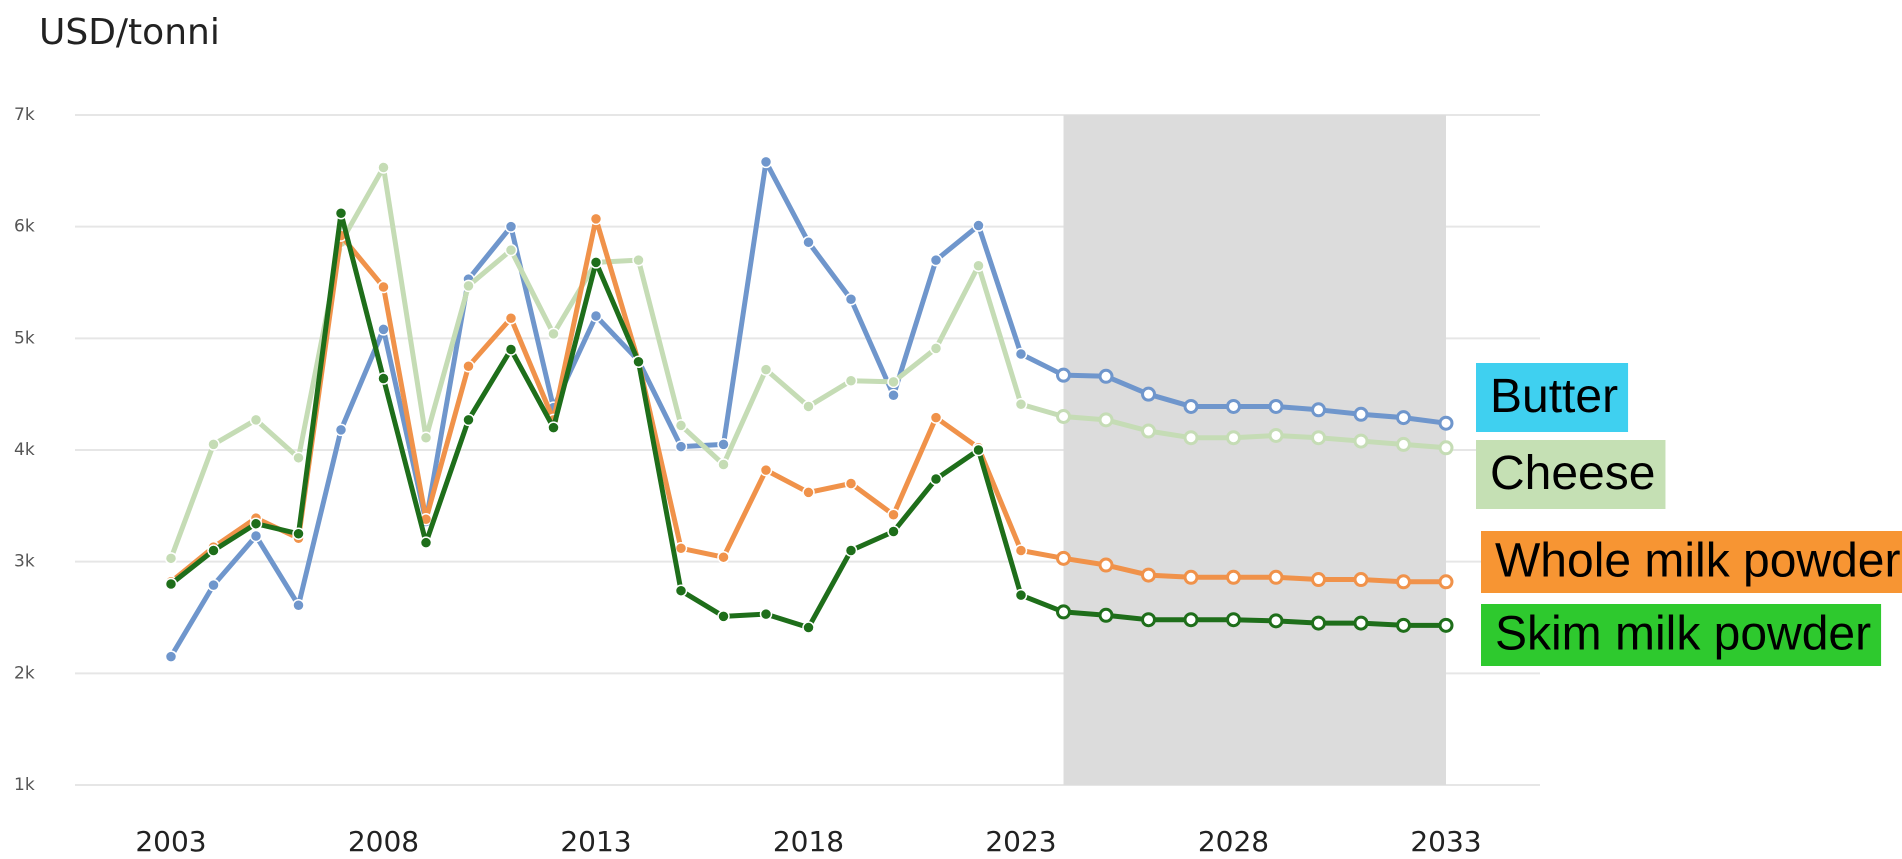 The image size is (1902, 859). Describe the element at coordinates (1233, 841) in the screenshot. I see `x-tick-label: 2028` at that location.